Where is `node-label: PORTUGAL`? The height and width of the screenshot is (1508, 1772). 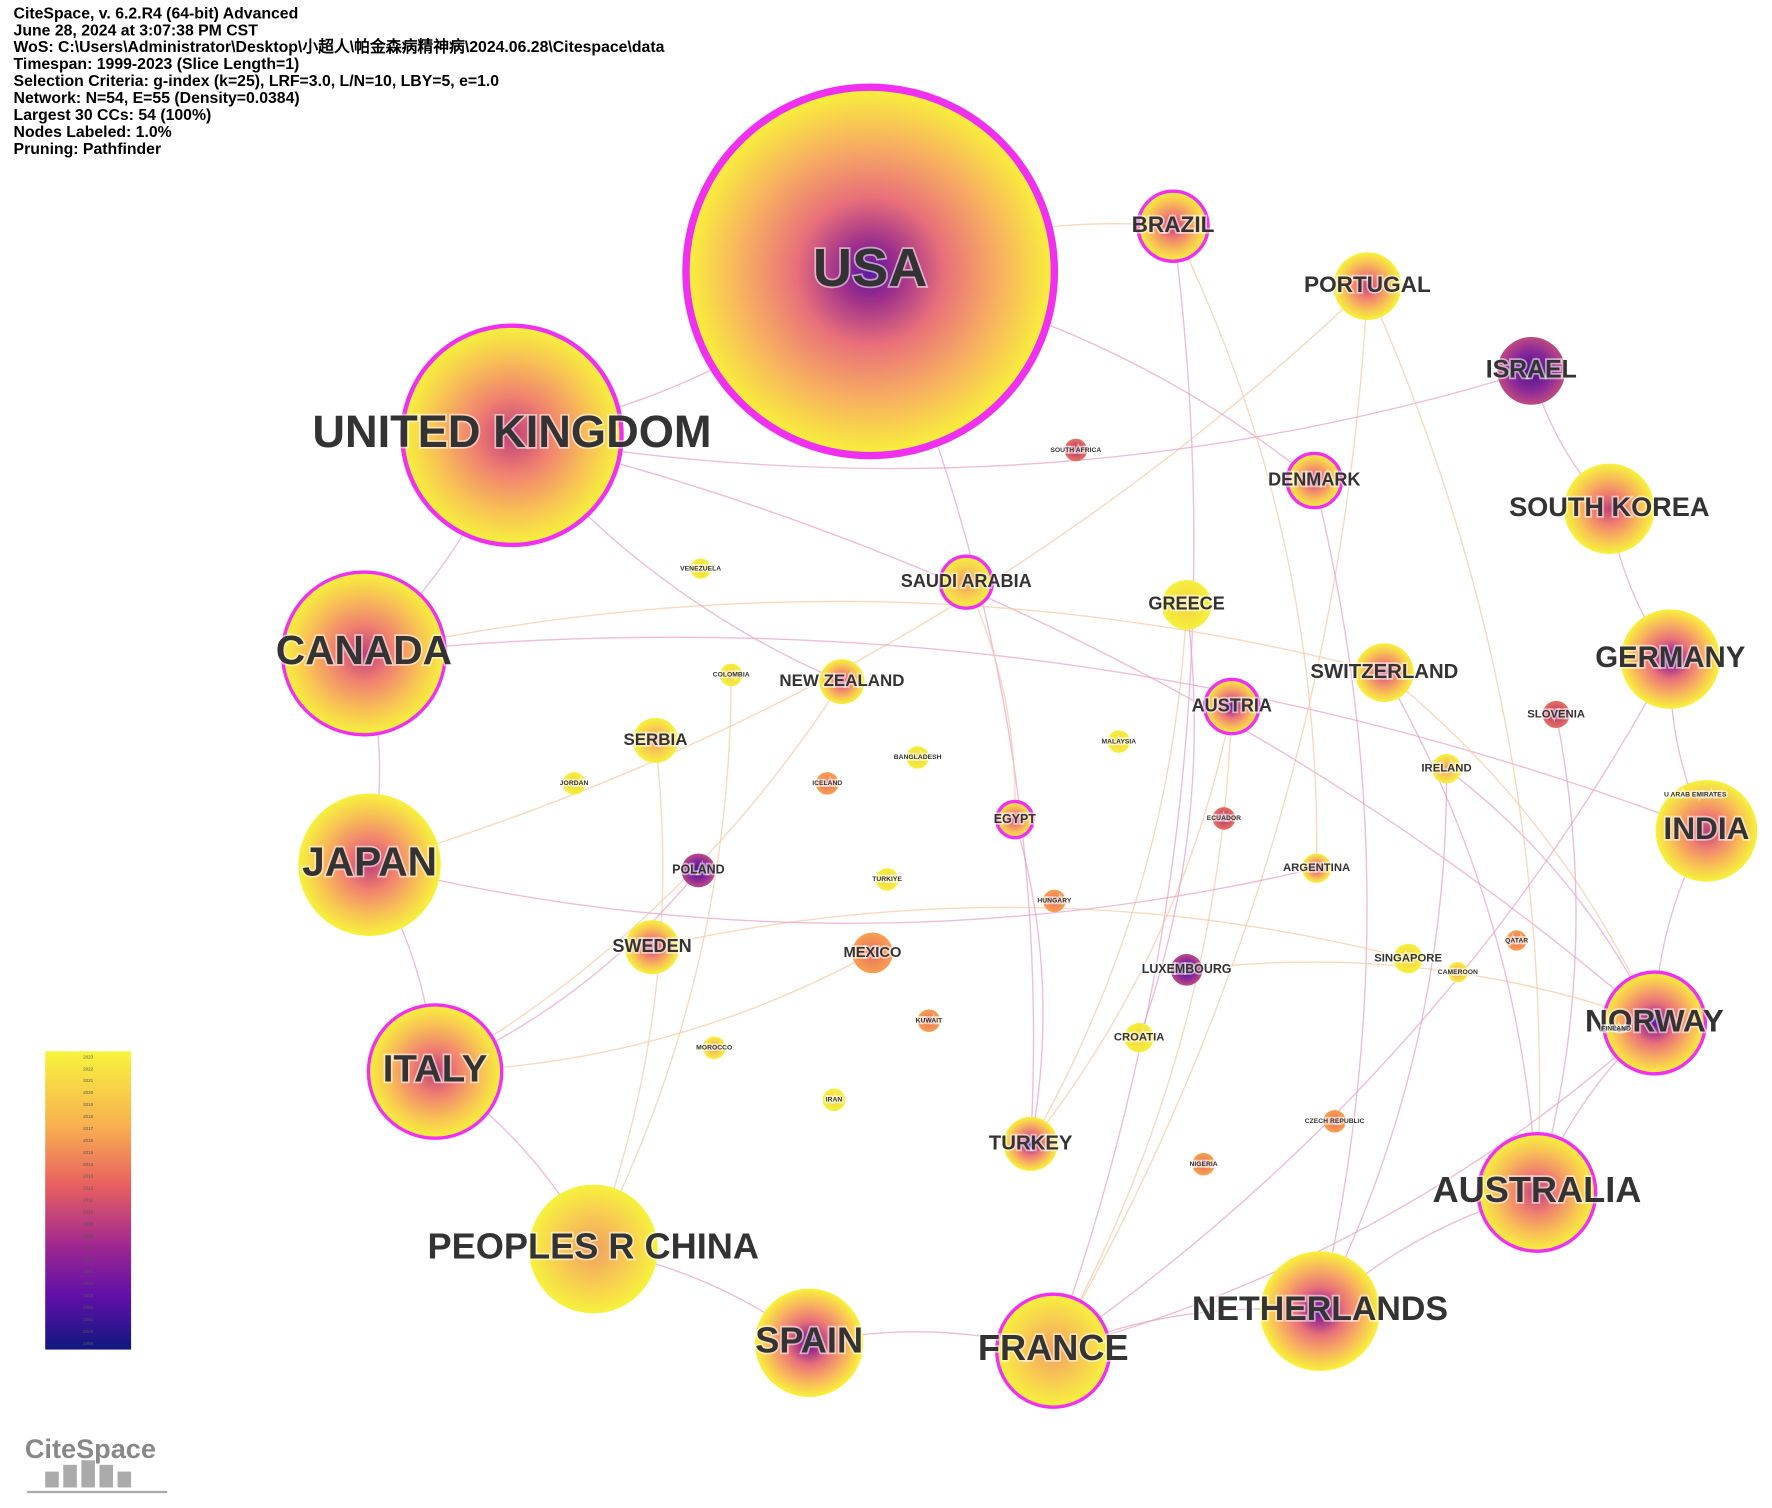 node-label: PORTUGAL is located at coordinates (1367, 284).